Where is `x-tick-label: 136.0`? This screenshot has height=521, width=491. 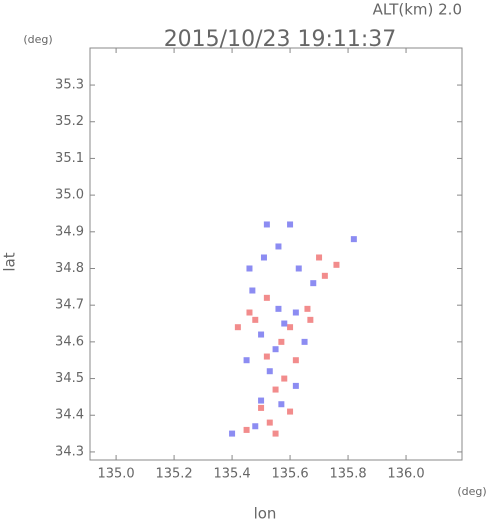
x-tick-label: 136.0 is located at coordinates (405, 474).